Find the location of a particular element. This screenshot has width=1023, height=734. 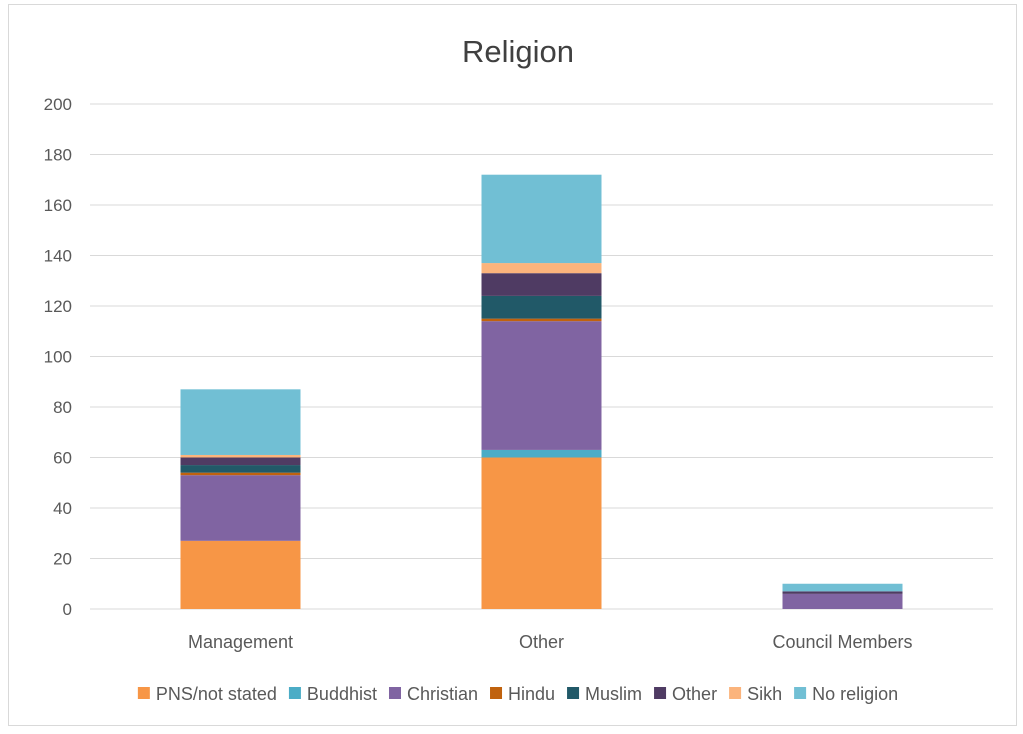

legend-label: No religion is located at coordinates (855, 694).